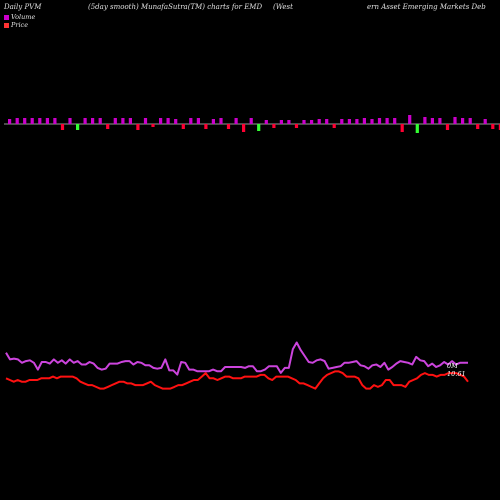 The image size is (500, 500). I want to click on volume-series-line, so click(236, 358).